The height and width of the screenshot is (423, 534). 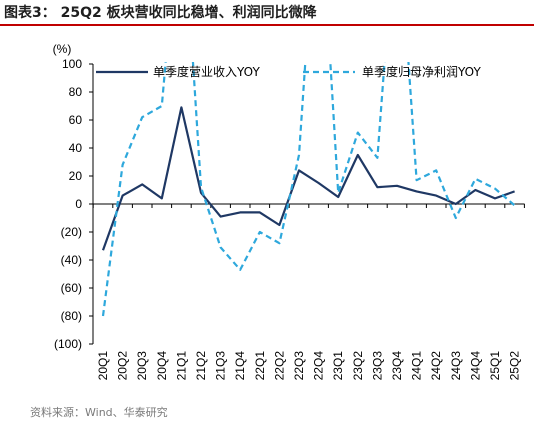 What do you see at coordinates (397, 366) in the screenshot?
I see `x-tick-label: 23Q4` at bounding box center [397, 366].